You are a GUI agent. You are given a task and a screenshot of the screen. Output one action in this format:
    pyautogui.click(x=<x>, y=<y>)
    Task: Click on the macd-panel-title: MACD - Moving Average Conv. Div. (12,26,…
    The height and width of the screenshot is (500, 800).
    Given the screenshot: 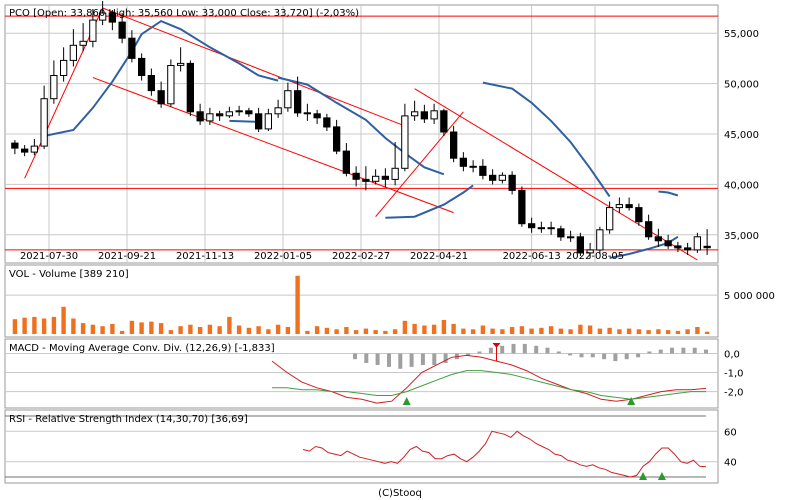 What is the action you would take?
    pyautogui.click(x=142, y=348)
    